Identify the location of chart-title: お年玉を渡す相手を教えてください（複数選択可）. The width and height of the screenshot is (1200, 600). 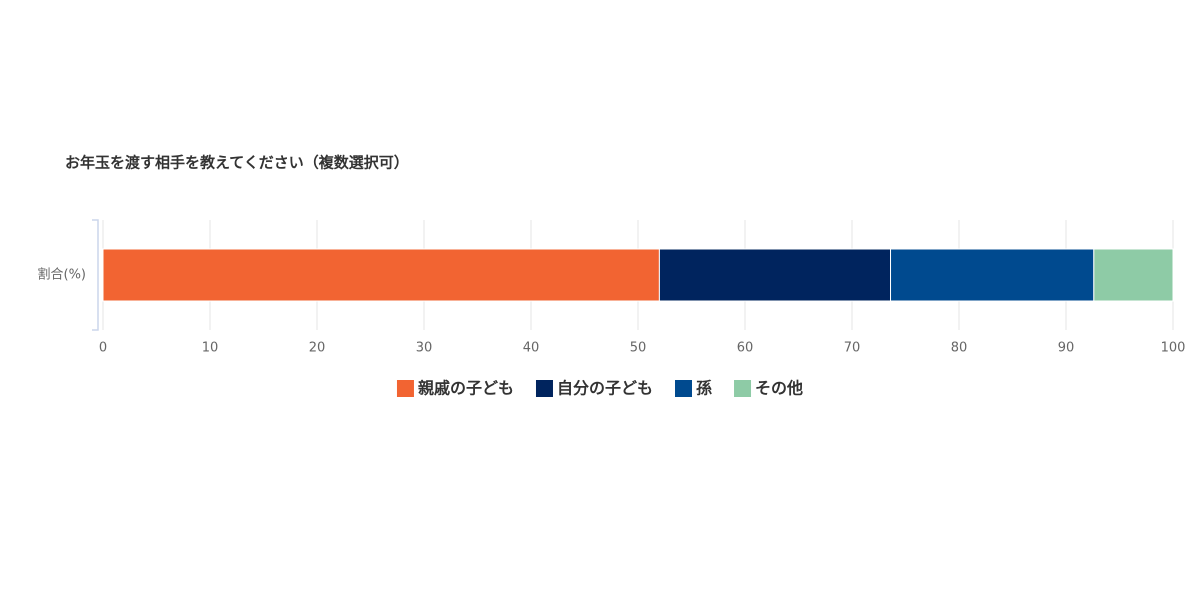
(237, 163).